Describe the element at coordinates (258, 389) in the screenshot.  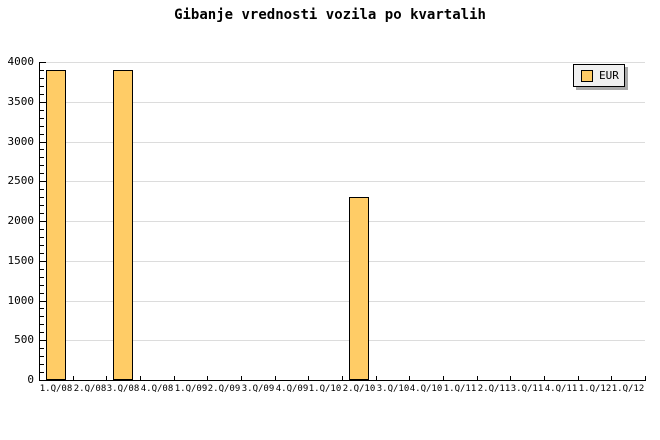
I see `x-axis-label: 3.Q/09` at that location.